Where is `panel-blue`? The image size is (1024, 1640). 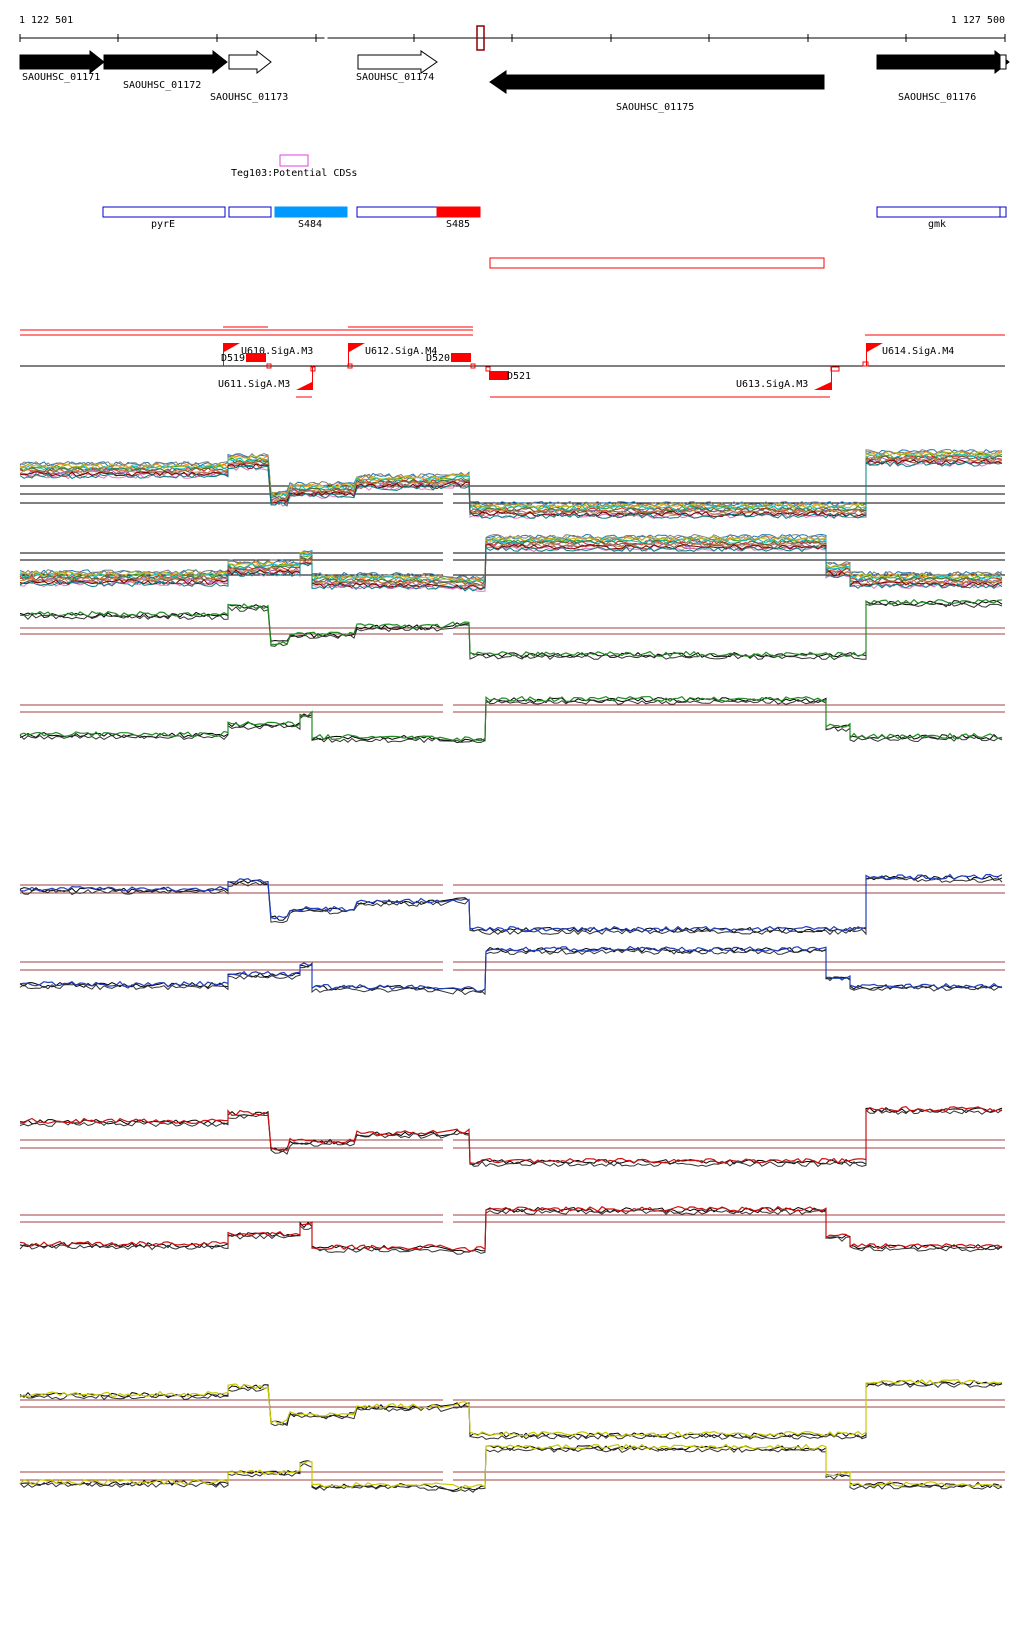
panel-blue is located at coordinates (512, 934).